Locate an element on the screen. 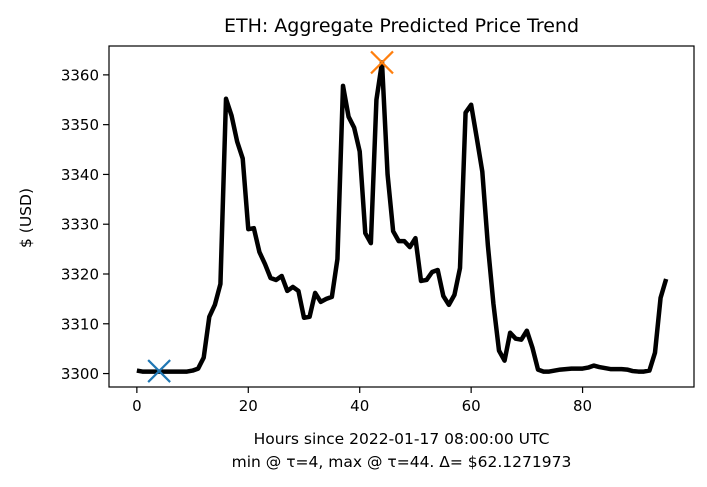  y-axis-title: $ (USD) is located at coordinates (26, 218).